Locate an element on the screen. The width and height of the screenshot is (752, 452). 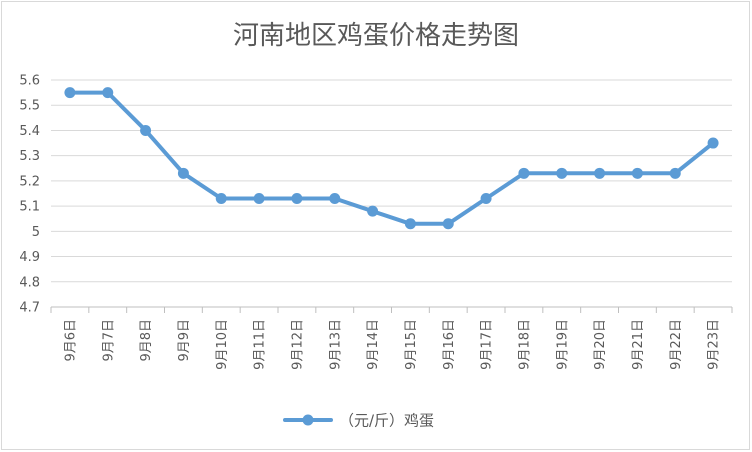
x-tick-label: 9月17日 is located at coordinates (487, 344).